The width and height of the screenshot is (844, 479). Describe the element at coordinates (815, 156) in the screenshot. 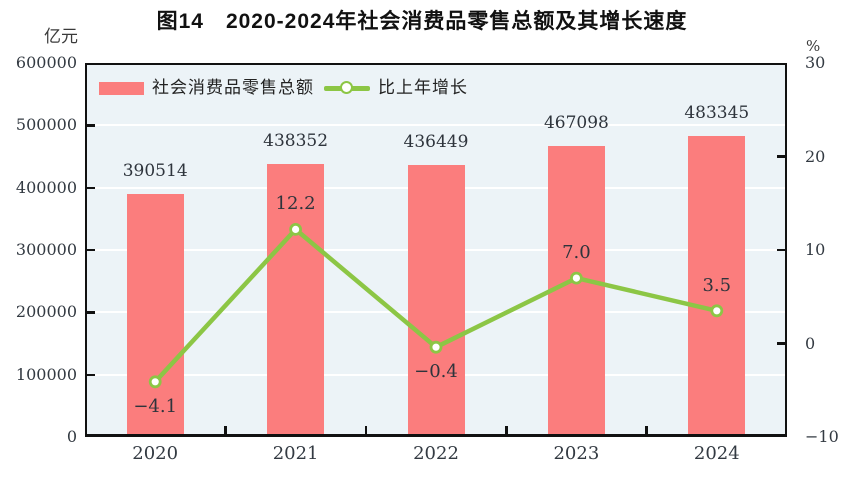

I see `right-axis-tick-label: 20` at that location.